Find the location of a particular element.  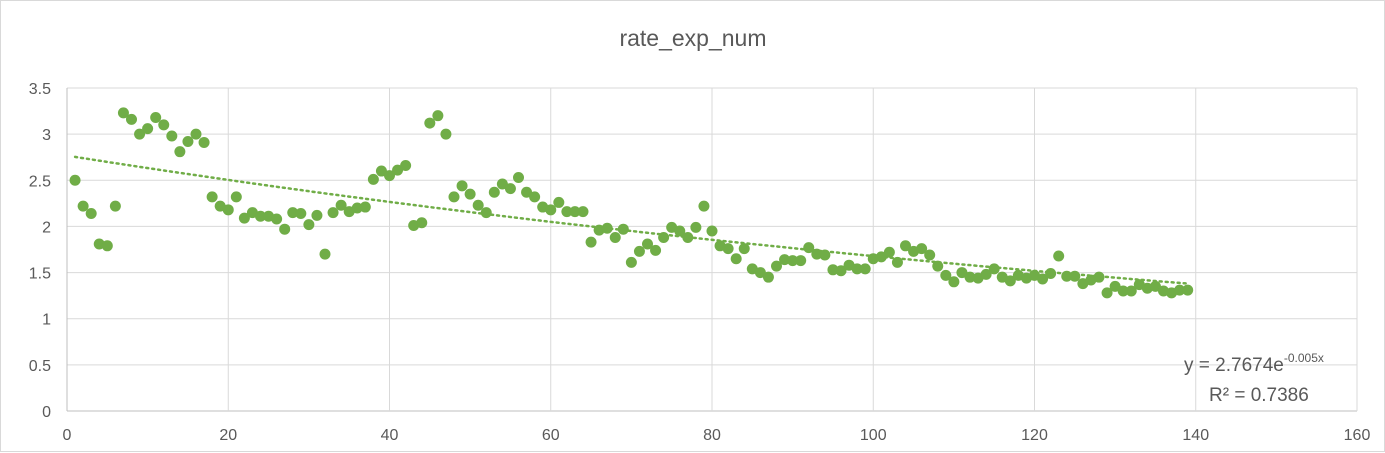

y-tick-label: 0.5 is located at coordinates (40, 366).